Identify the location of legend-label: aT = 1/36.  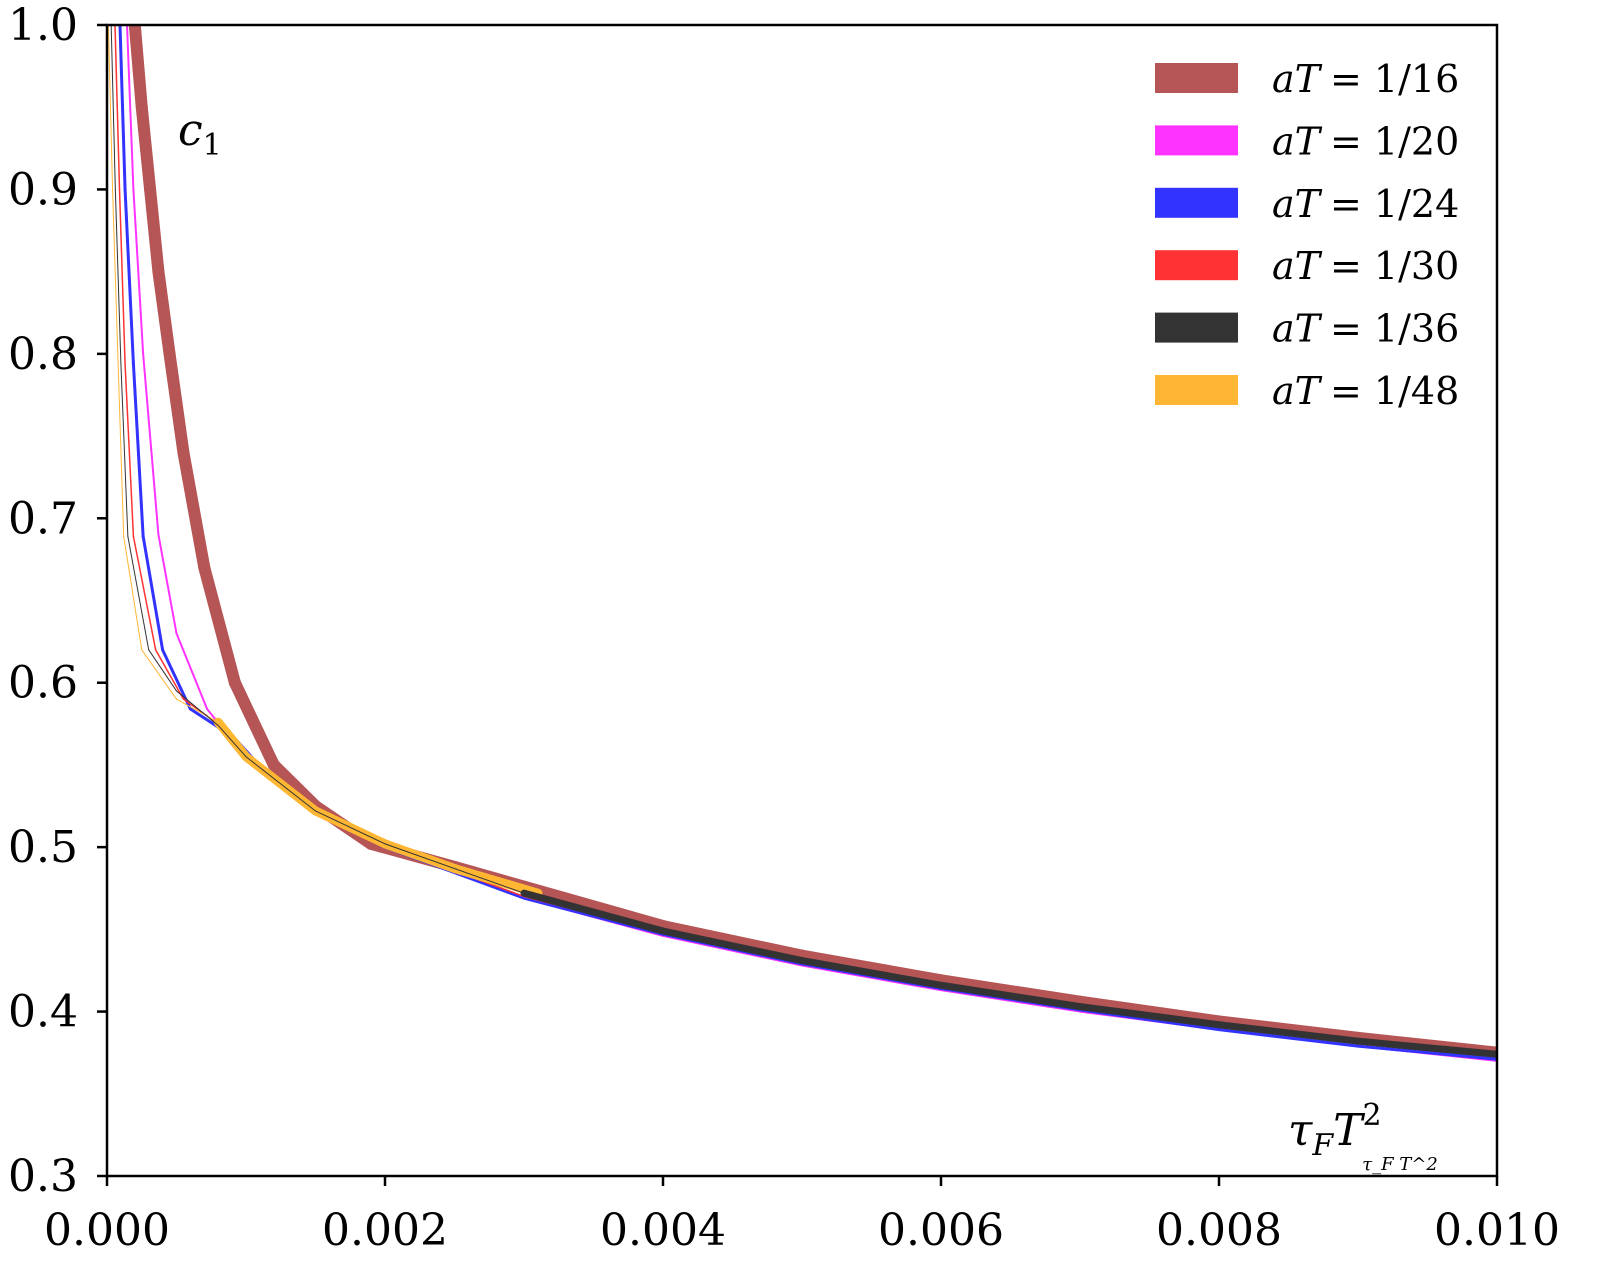
(1365, 329).